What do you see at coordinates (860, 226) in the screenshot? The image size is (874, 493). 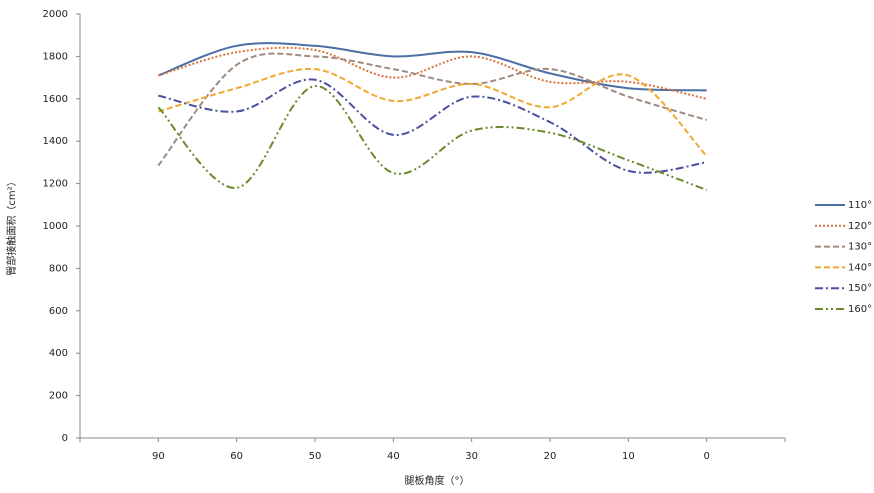 I see `legend-label: 120°` at bounding box center [860, 226].